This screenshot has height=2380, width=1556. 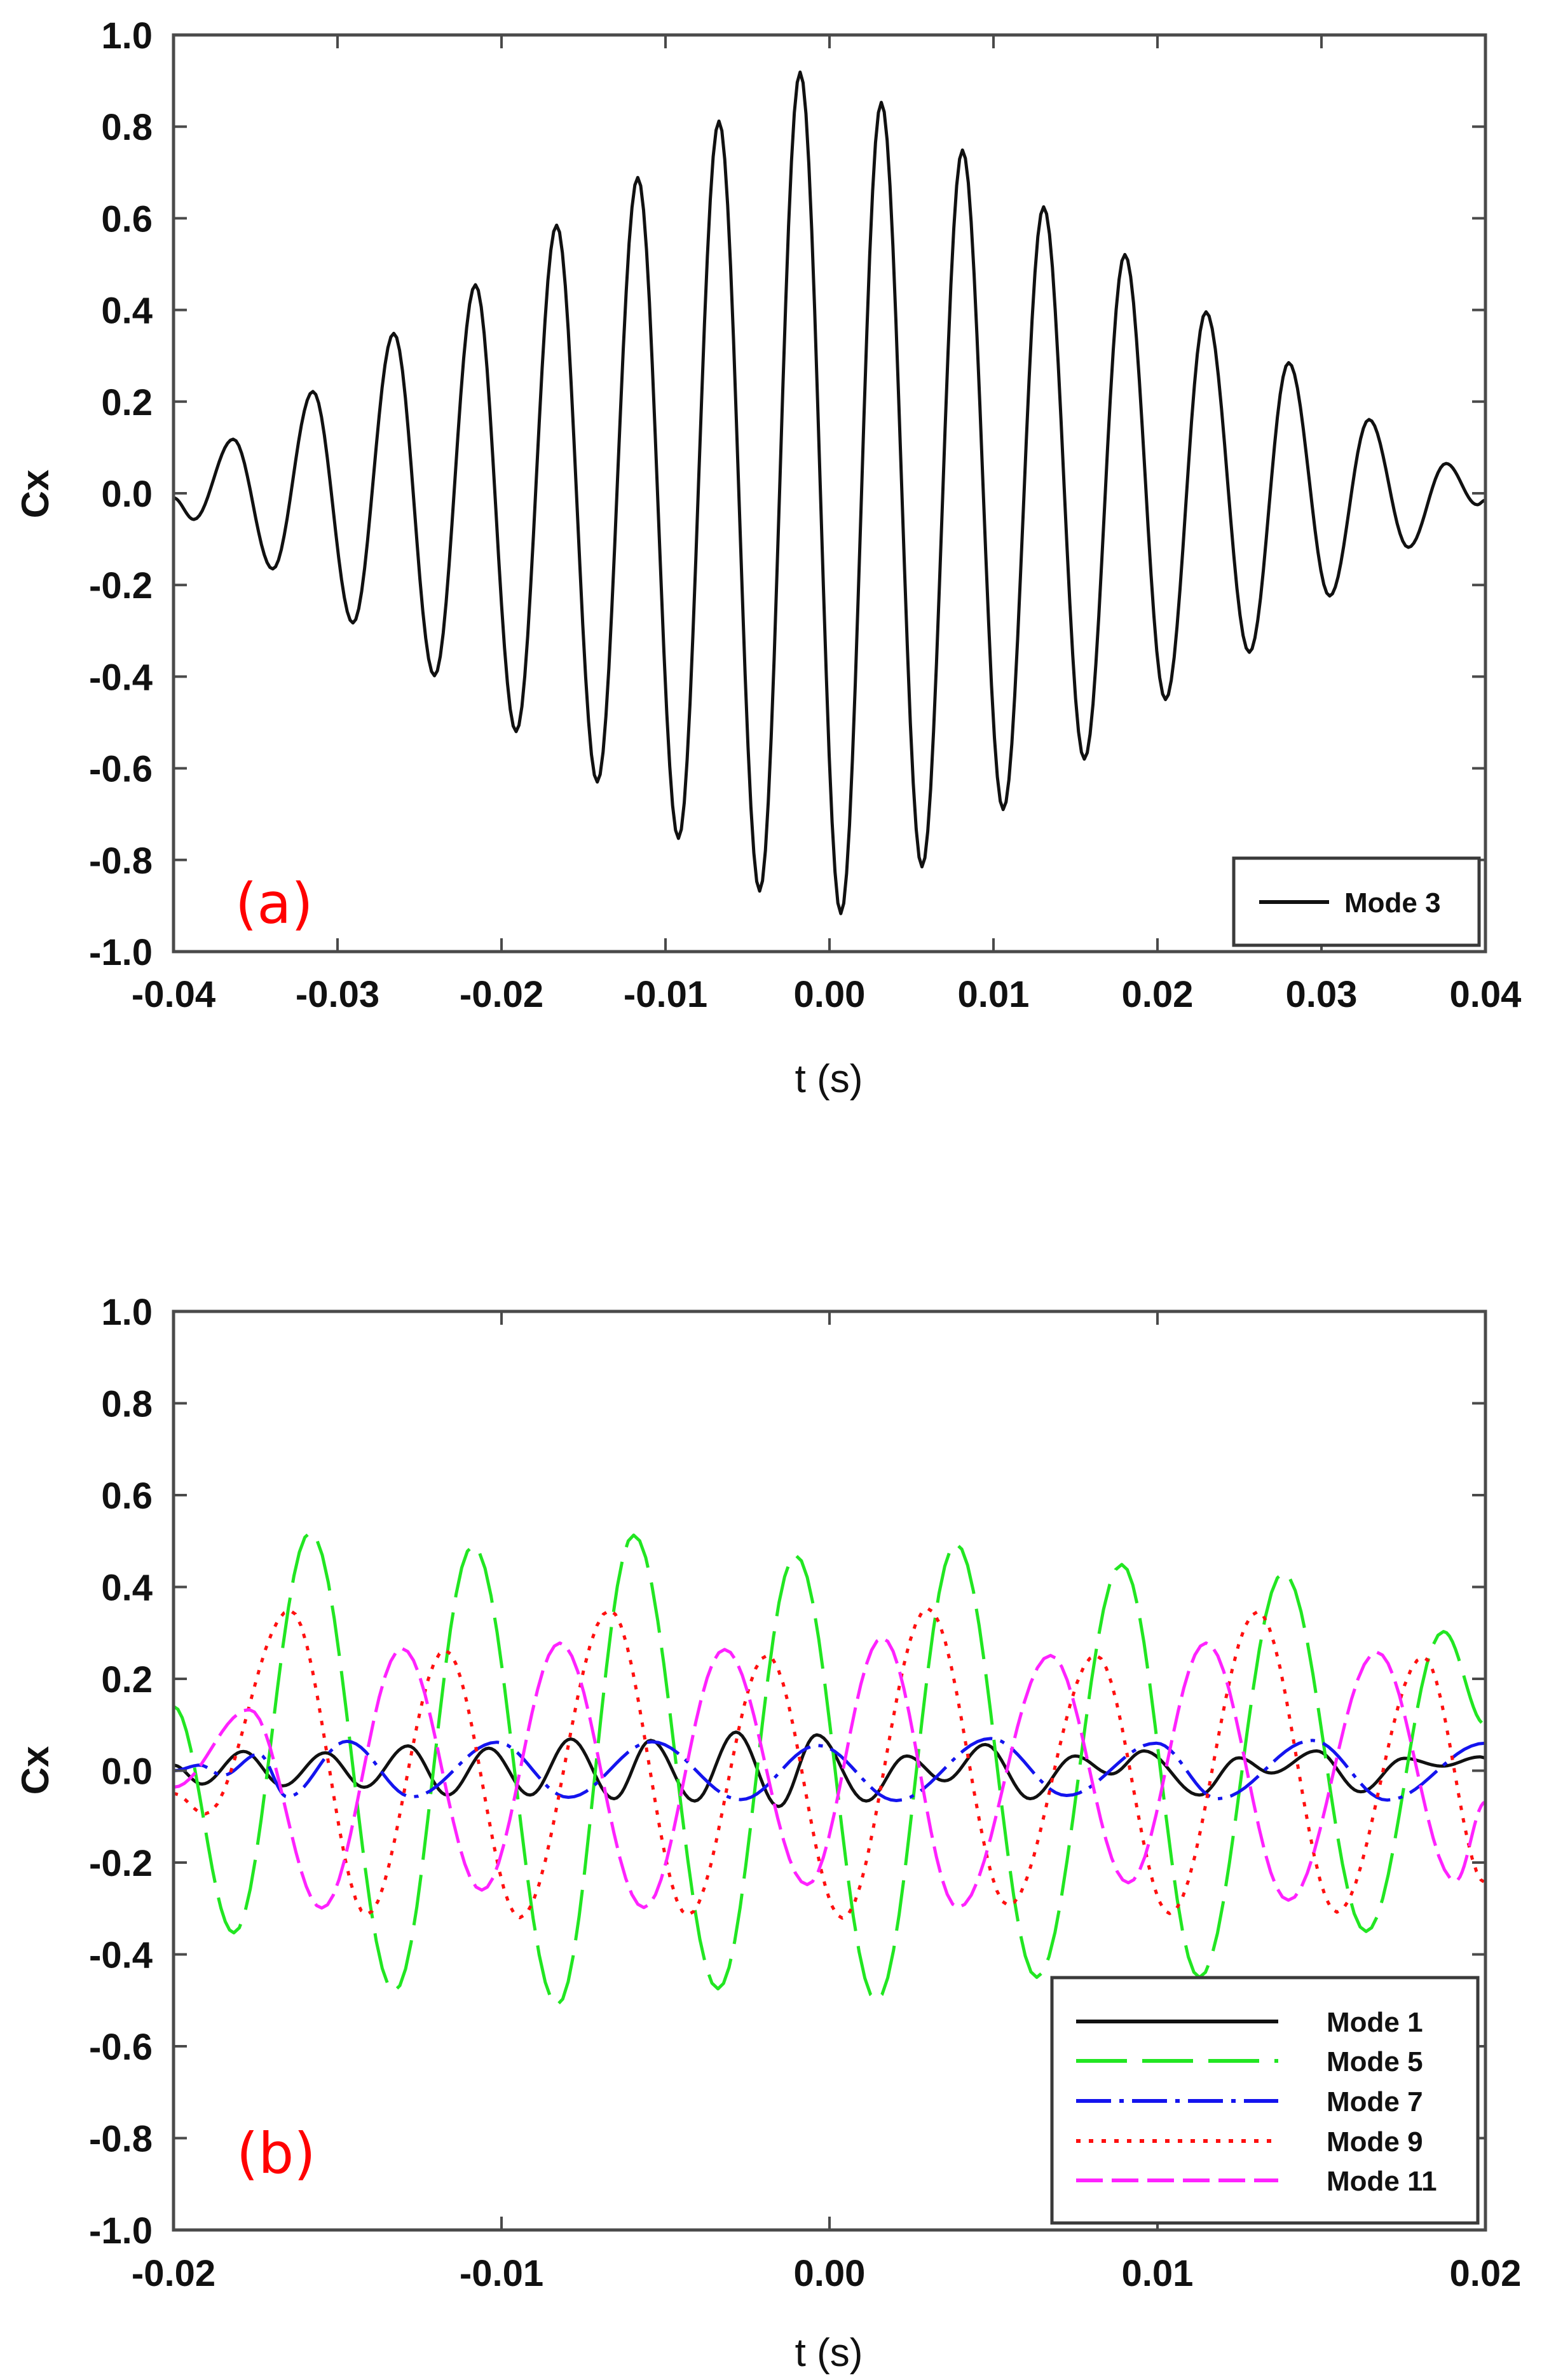 I want to click on x-axis-title-b: t (s), so click(x=829, y=2353).